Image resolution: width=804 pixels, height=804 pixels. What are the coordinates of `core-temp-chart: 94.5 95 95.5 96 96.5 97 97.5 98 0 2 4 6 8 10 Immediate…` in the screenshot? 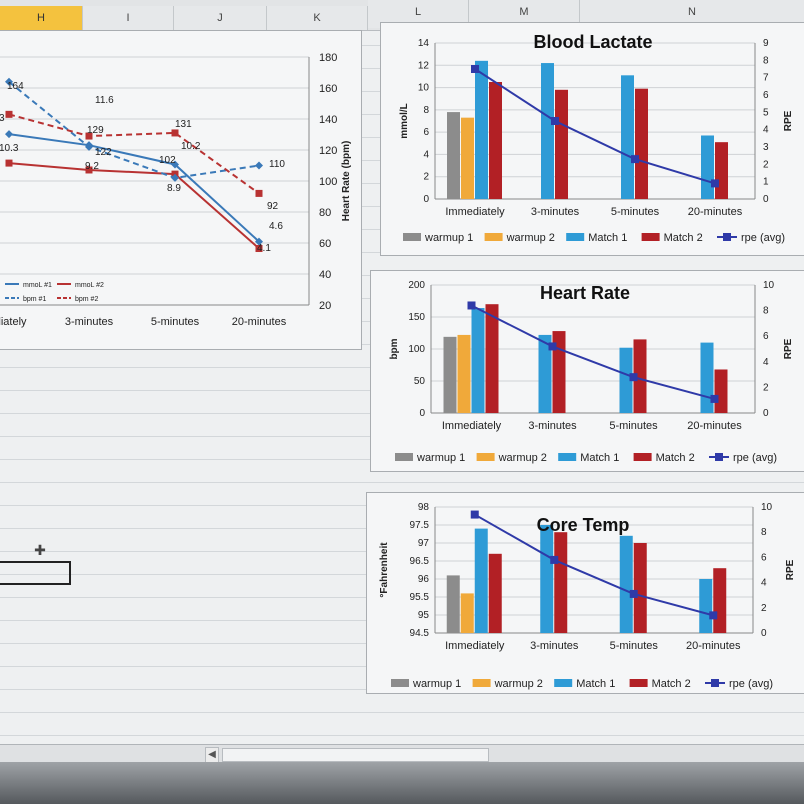 It's located at (585, 593).